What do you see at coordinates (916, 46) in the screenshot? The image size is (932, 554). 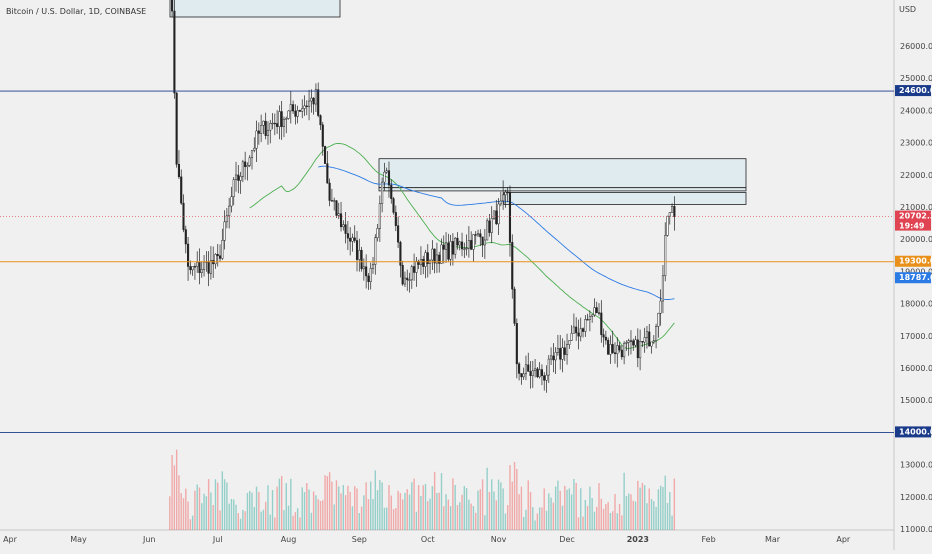 I see `y-tick-label: 26000.00` at bounding box center [916, 46].